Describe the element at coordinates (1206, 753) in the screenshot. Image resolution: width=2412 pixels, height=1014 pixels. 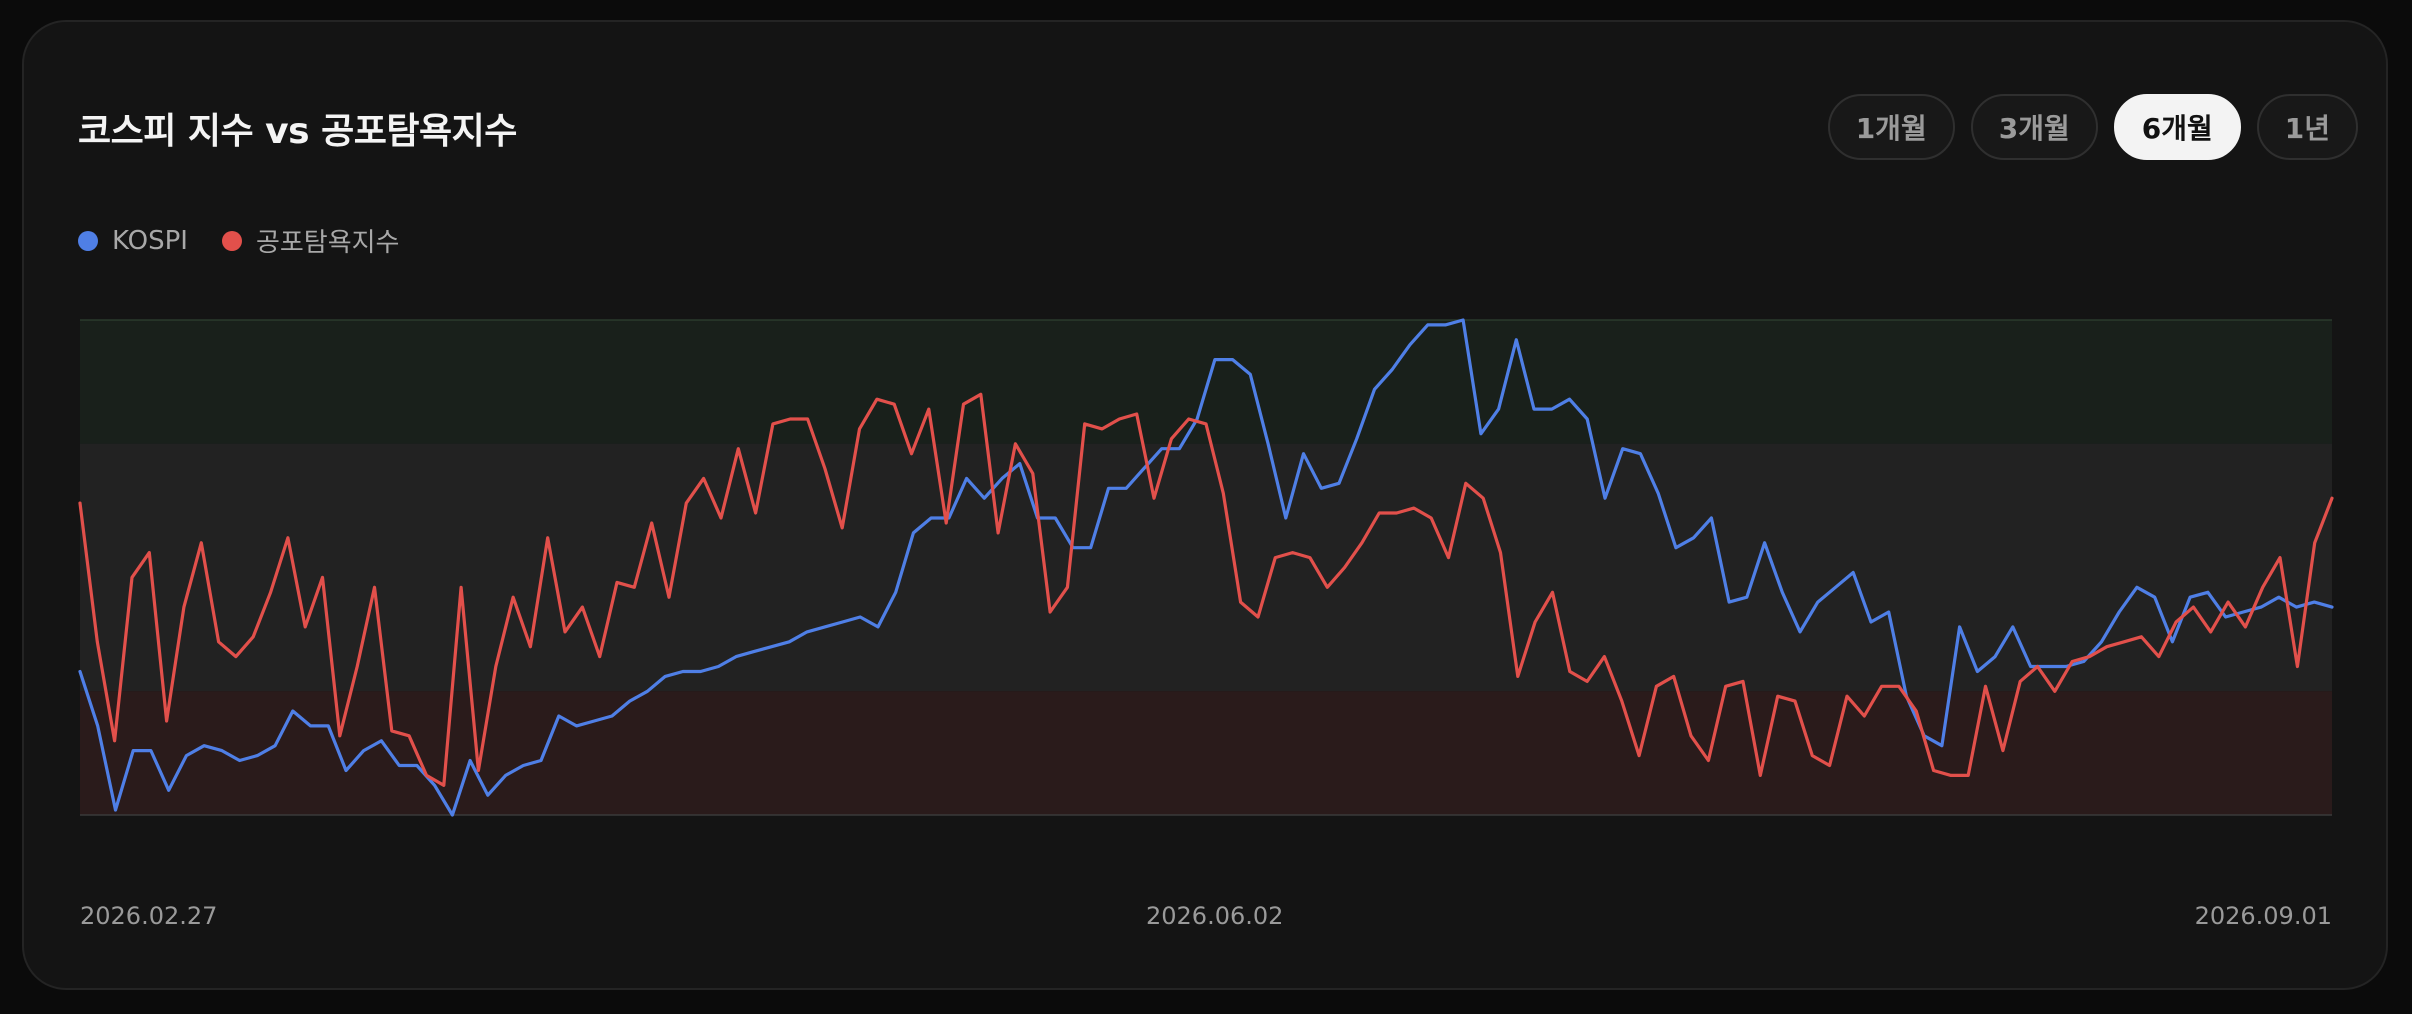
I see `zone-fear` at that location.